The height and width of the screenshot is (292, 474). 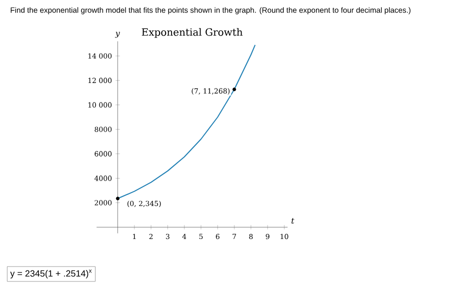 I want to click on text: y = 2345(1 + .2514)$^{x}$, so click(x=51, y=274).